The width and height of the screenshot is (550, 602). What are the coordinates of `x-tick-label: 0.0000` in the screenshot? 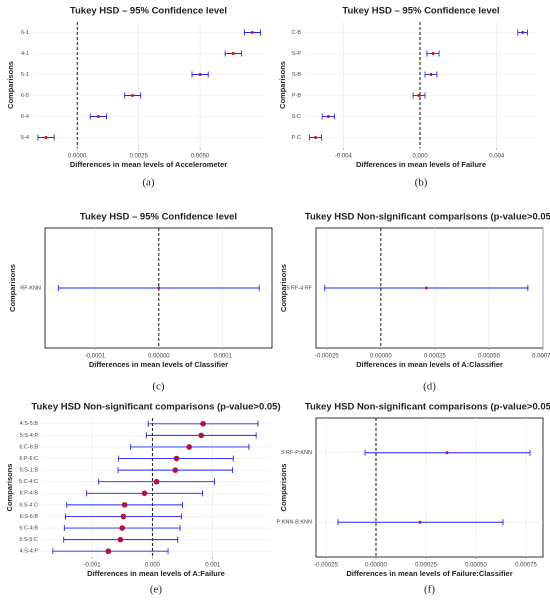 It's located at (77, 157).